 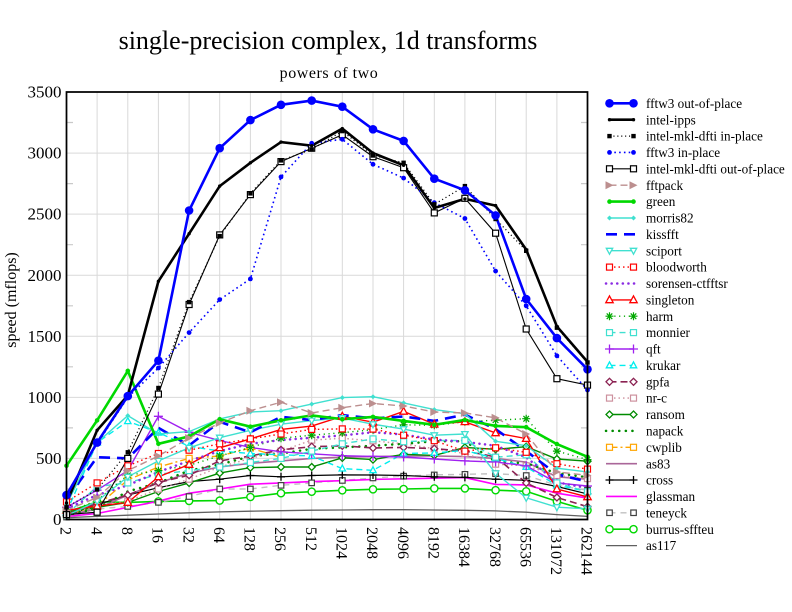 What do you see at coordinates (661, 201) in the screenshot?
I see `svg-text: green` at bounding box center [661, 201].